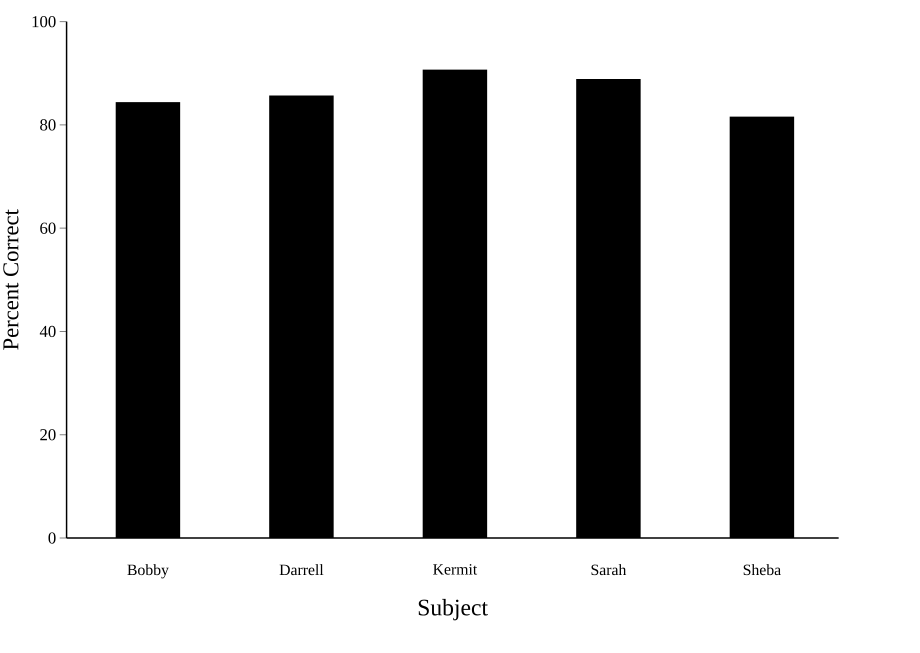 The height and width of the screenshot is (653, 920). I want to click on y-tick-label: 80, so click(48, 125).